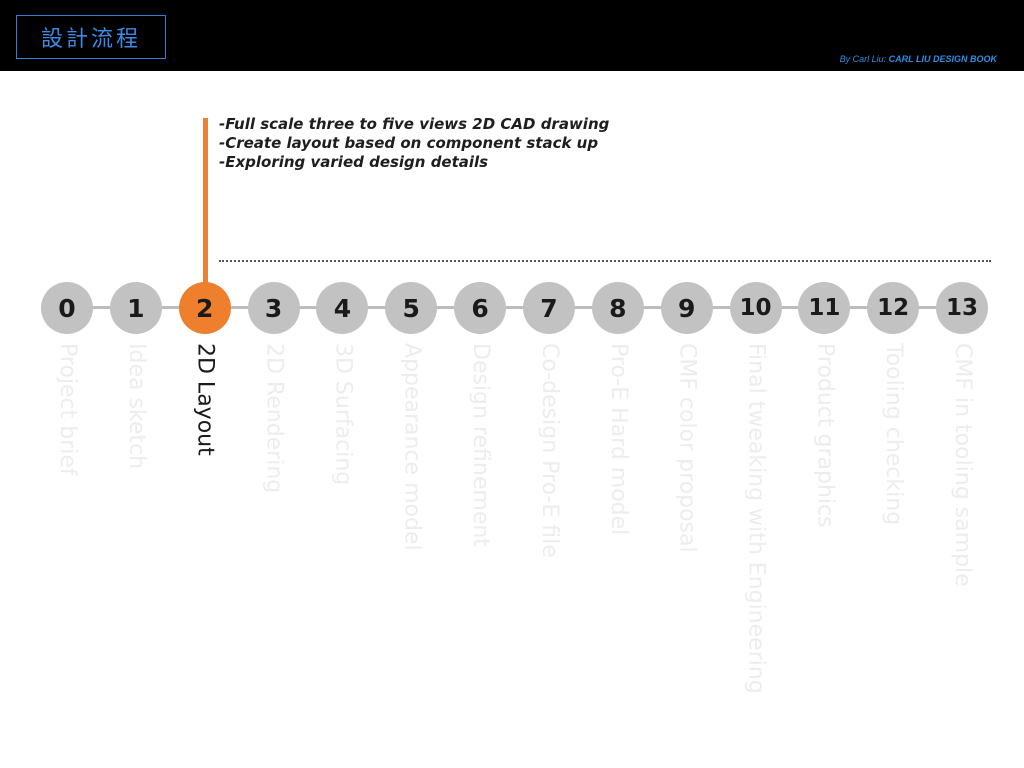 The height and width of the screenshot is (768, 1024). Describe the element at coordinates (412, 447) in the screenshot. I see `step-label-5: Appearance model` at that location.